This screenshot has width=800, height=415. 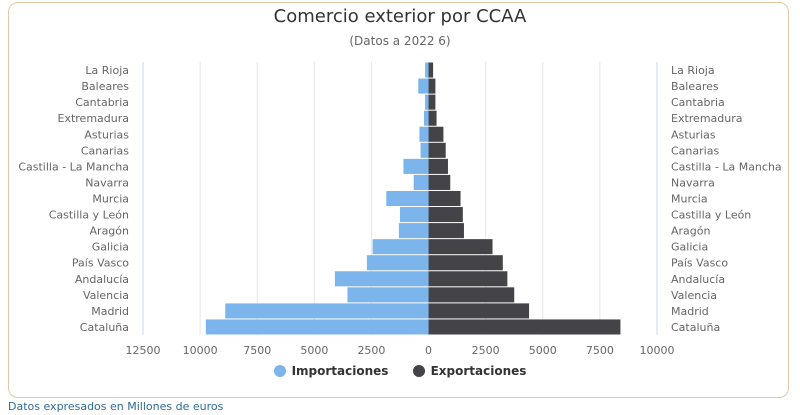 I want to click on legend-label-importaciones: Importaciones, so click(x=340, y=371).